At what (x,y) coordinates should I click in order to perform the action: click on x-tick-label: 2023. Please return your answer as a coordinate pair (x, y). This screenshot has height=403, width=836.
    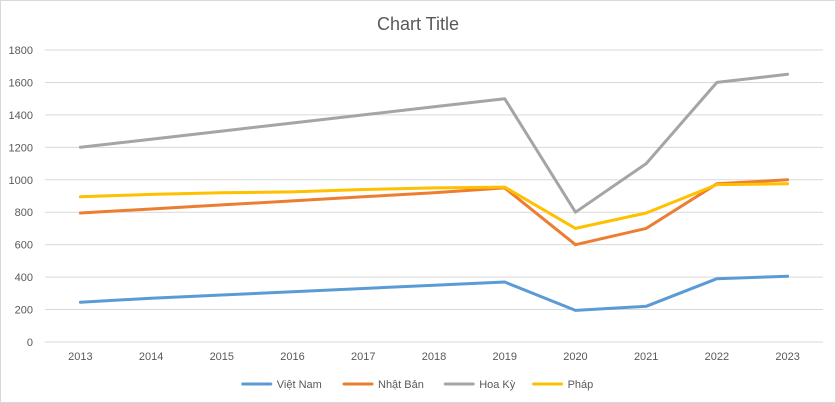
    Looking at the image, I should click on (787, 357).